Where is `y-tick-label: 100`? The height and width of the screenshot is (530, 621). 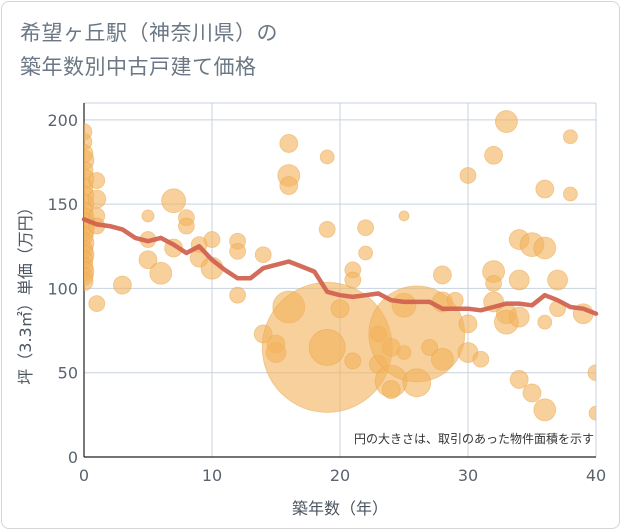 y-tick-label: 100 is located at coordinates (62, 288).